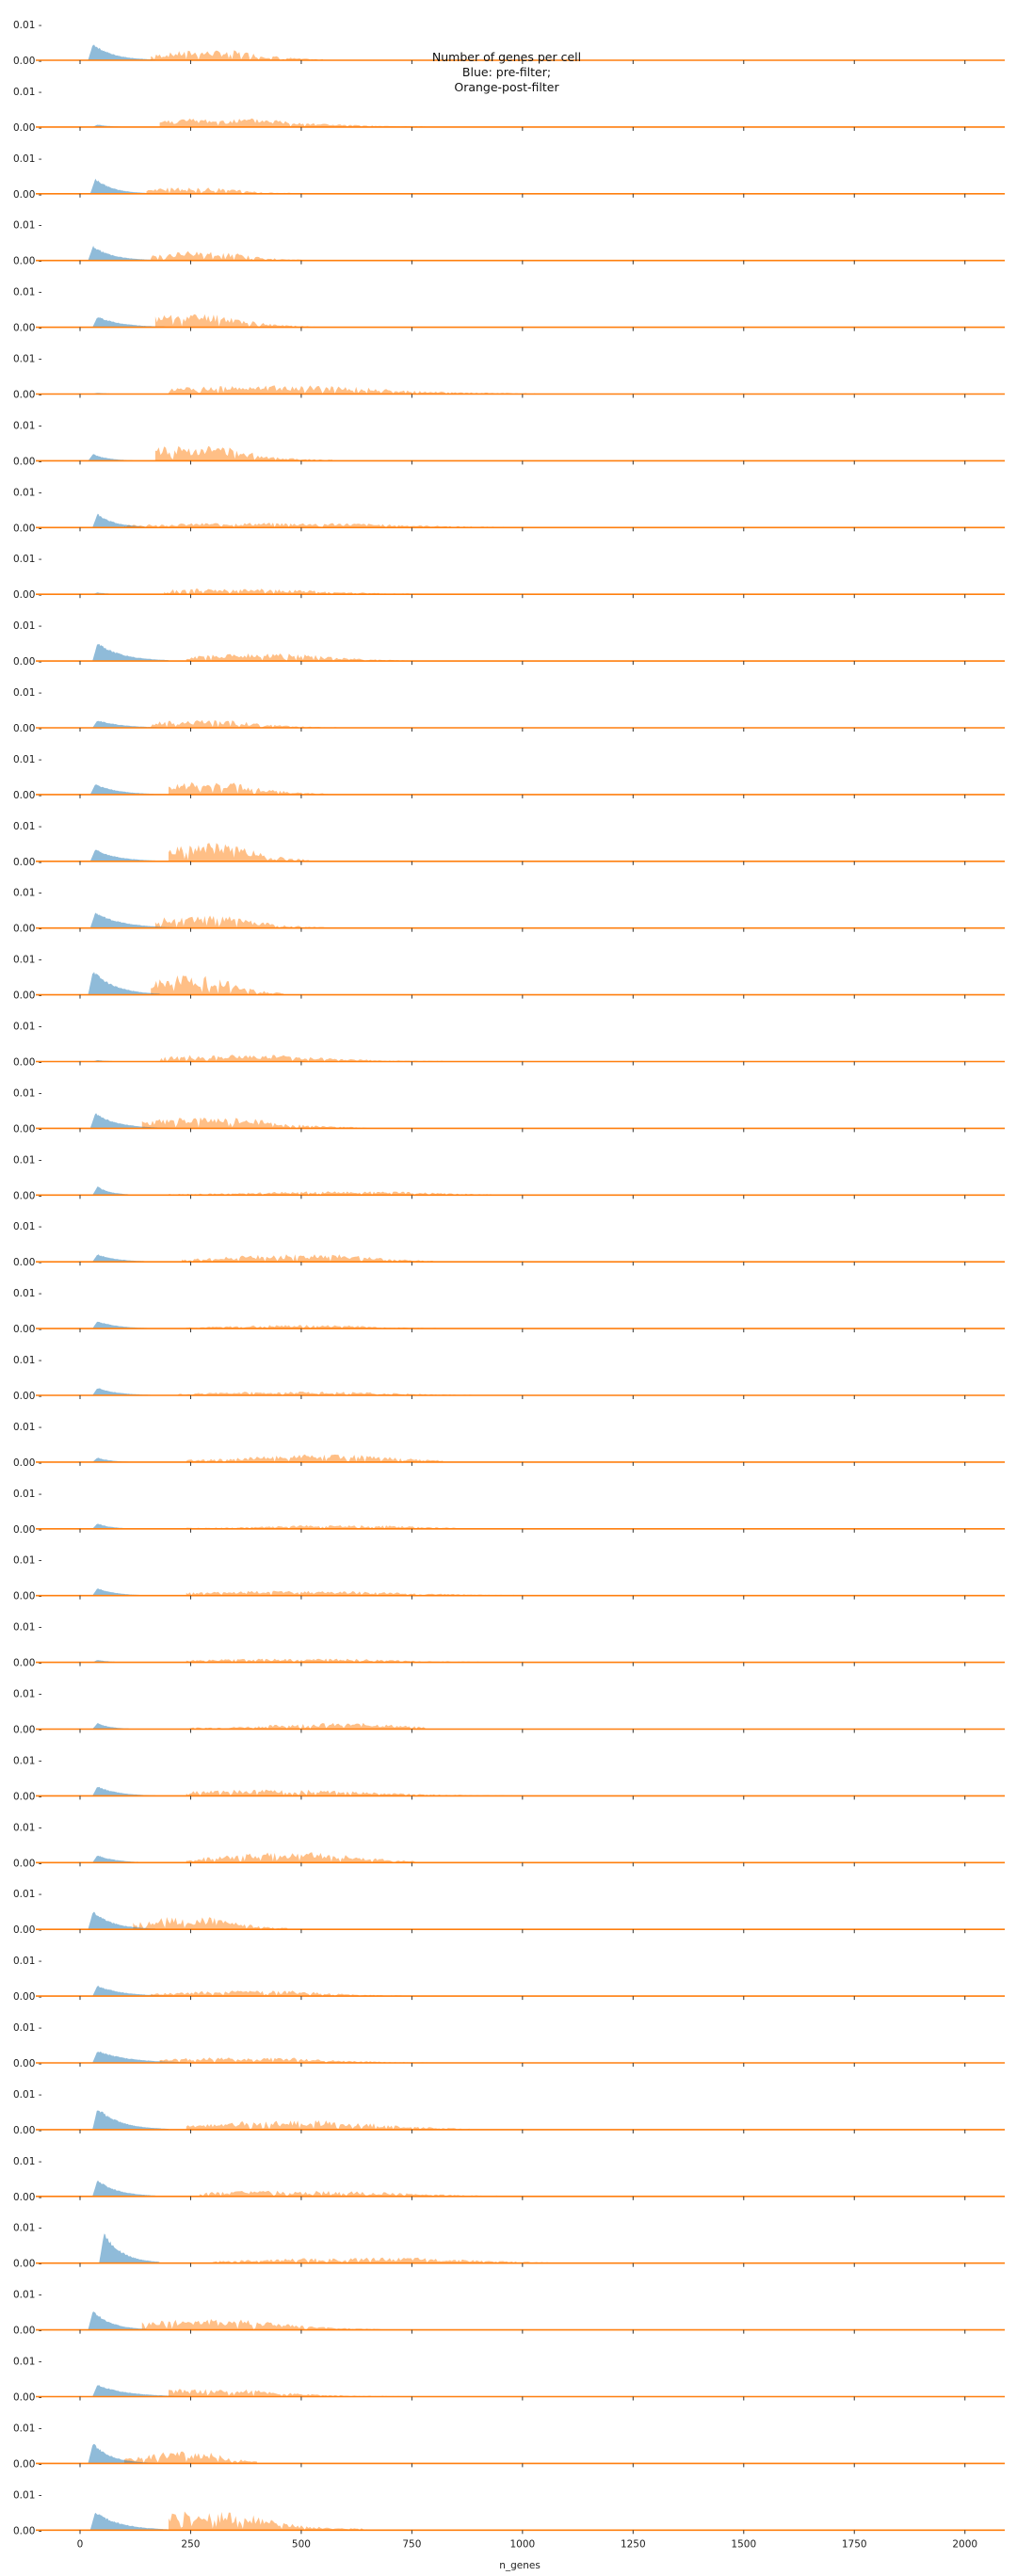 The image size is (1017, 2576). I want to click on panel-1: 0.01 - 0.00 -, so click(509, 43).